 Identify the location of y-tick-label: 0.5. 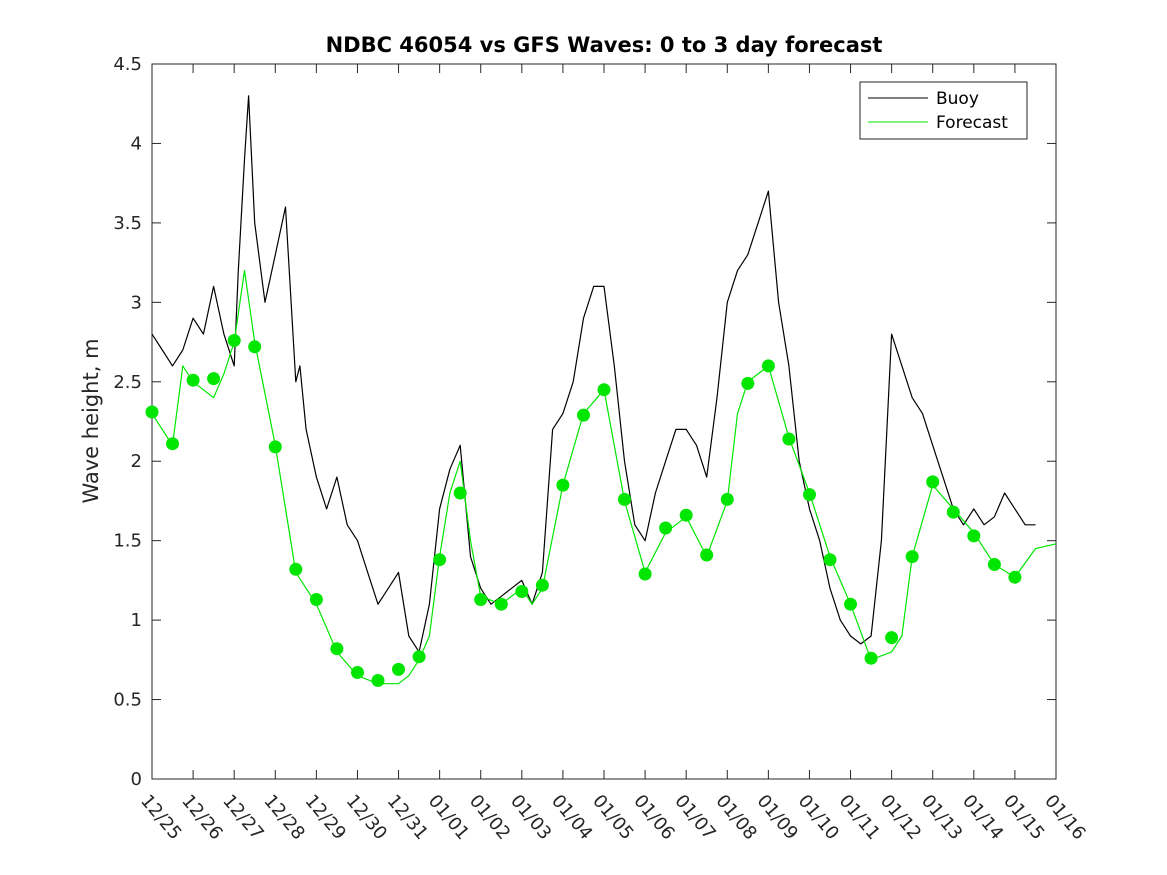
(127, 700).